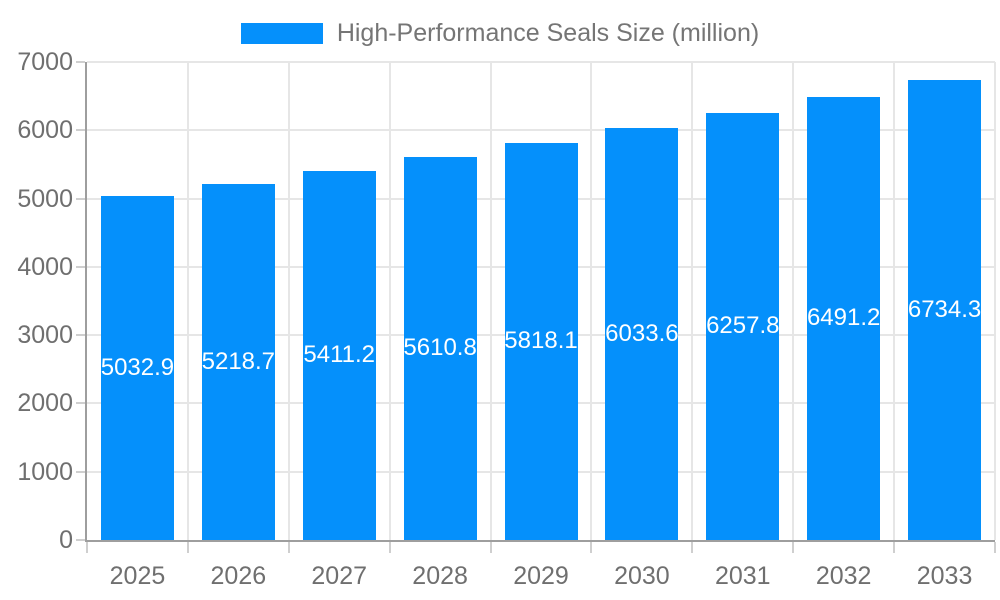  Describe the element at coordinates (45, 471) in the screenshot. I see `y-axis-label: 1000` at that location.